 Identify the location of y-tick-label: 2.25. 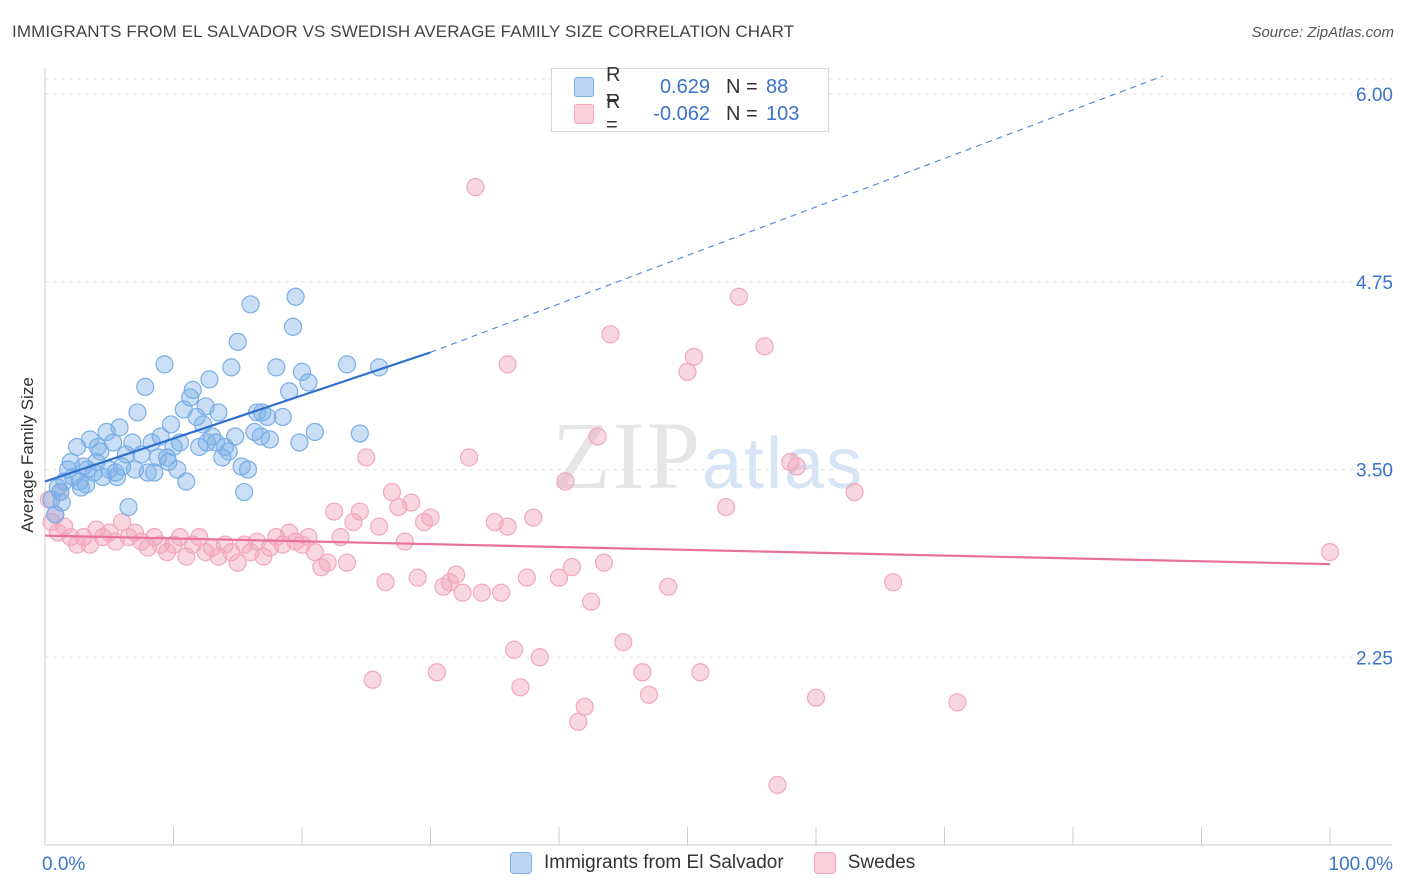
(1374, 658).